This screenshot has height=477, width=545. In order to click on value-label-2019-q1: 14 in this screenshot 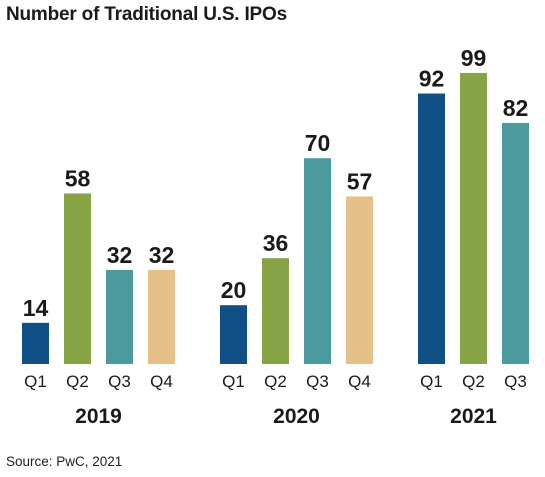, I will do `click(36, 308)`.